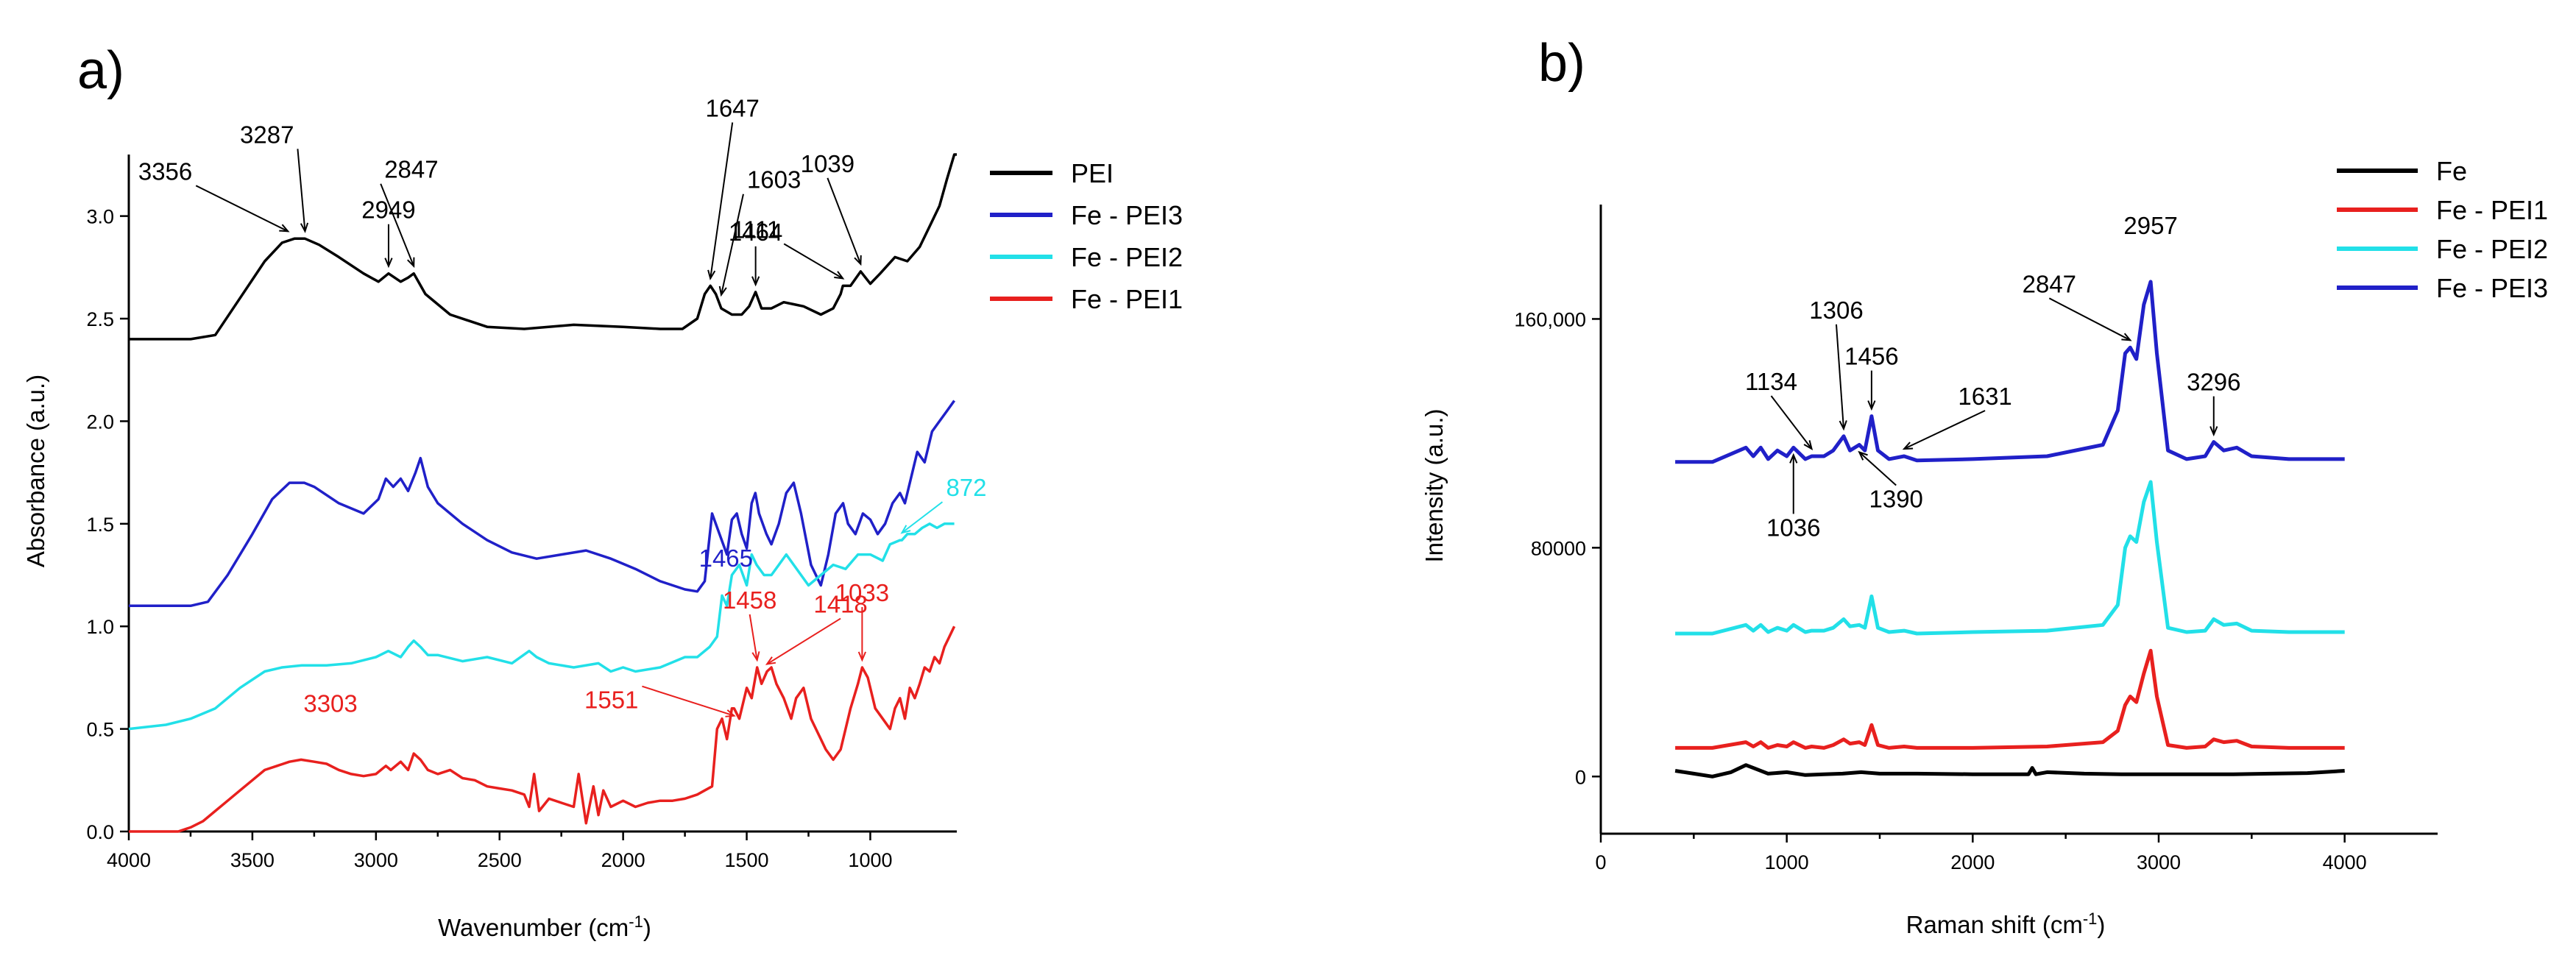 The image size is (2576, 961). I want to click on annotation-label: 3303, so click(330, 703).